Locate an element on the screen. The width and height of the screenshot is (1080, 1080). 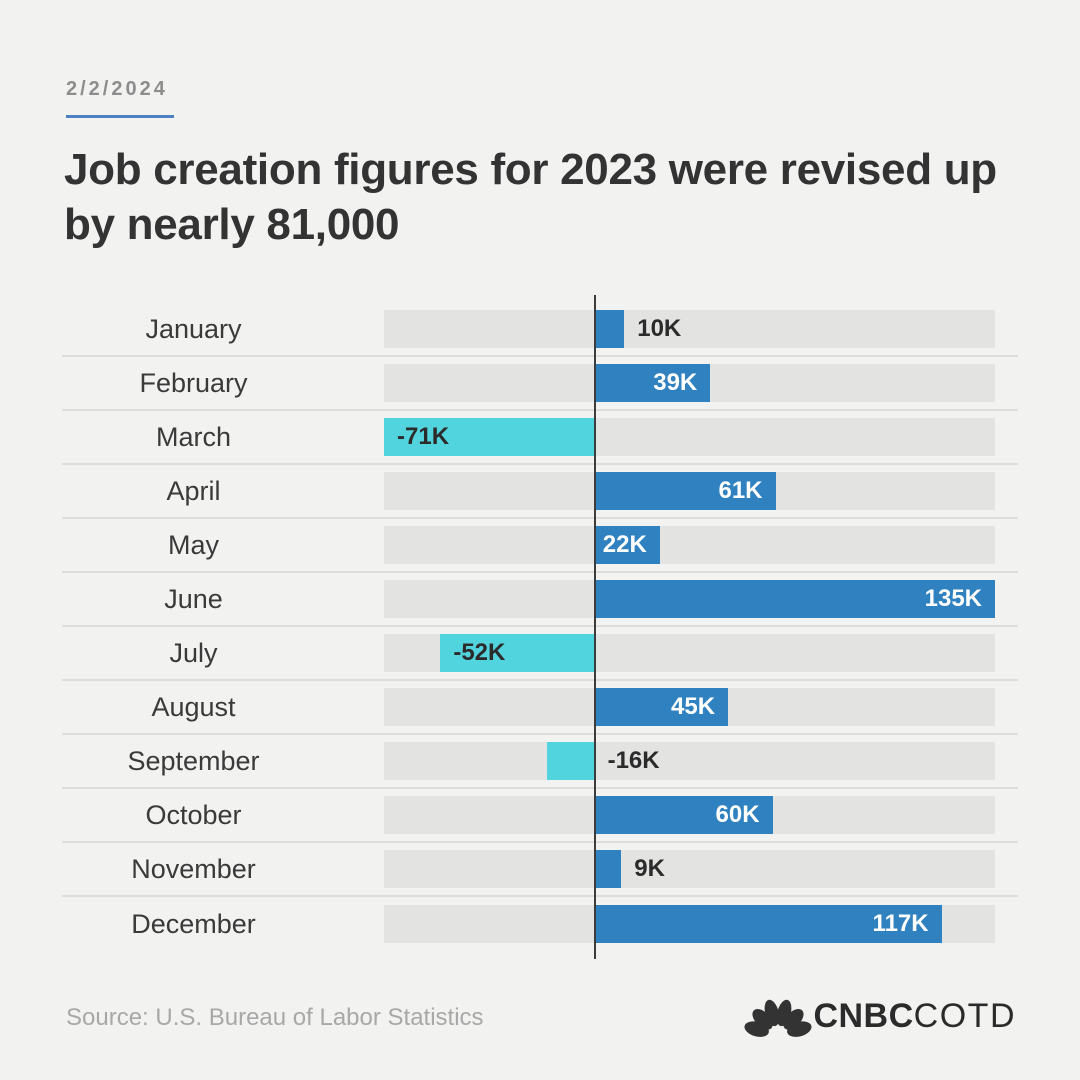
month-label: November is located at coordinates (193, 868).